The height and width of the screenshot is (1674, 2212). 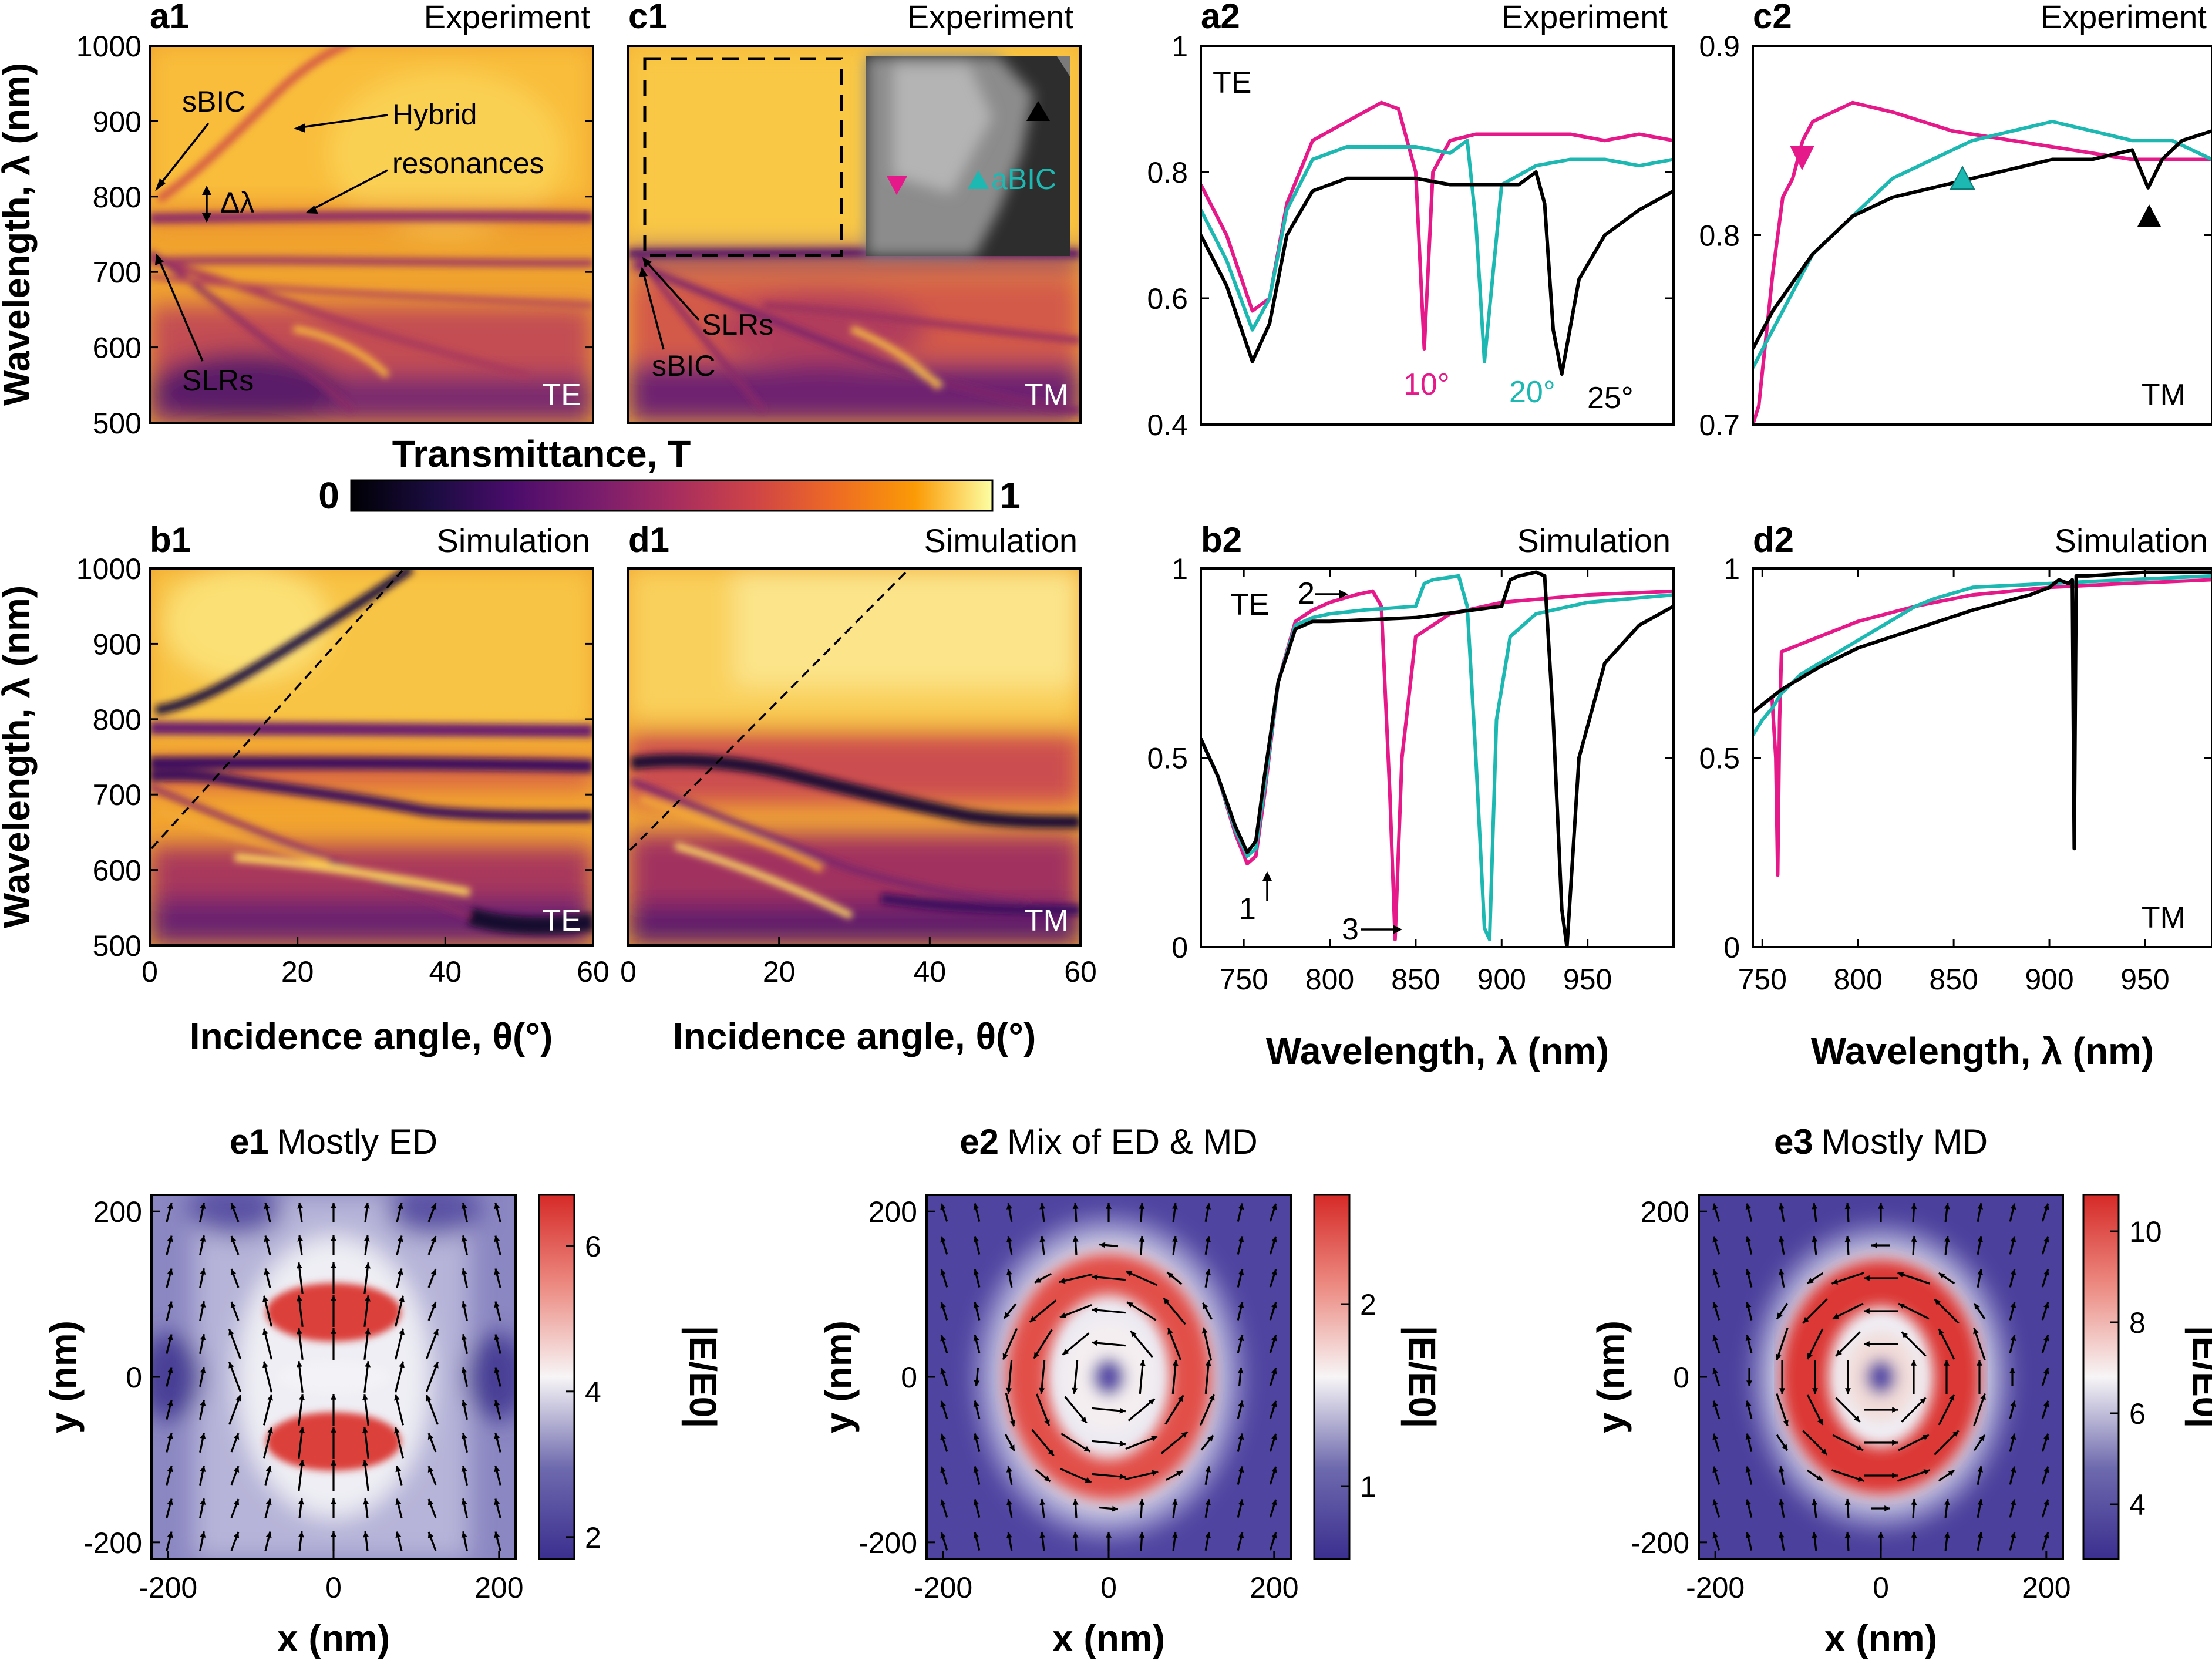 I want to click on panel-title-d1: Simulation, so click(x=1001, y=540).